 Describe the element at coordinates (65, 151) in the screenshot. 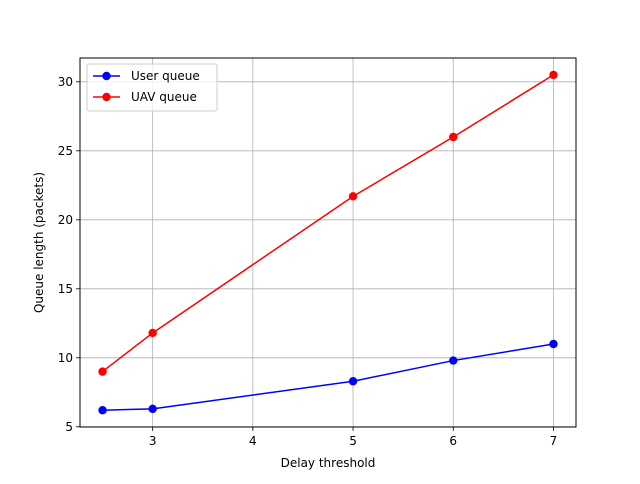

I see `y-tick-label: 25` at that location.